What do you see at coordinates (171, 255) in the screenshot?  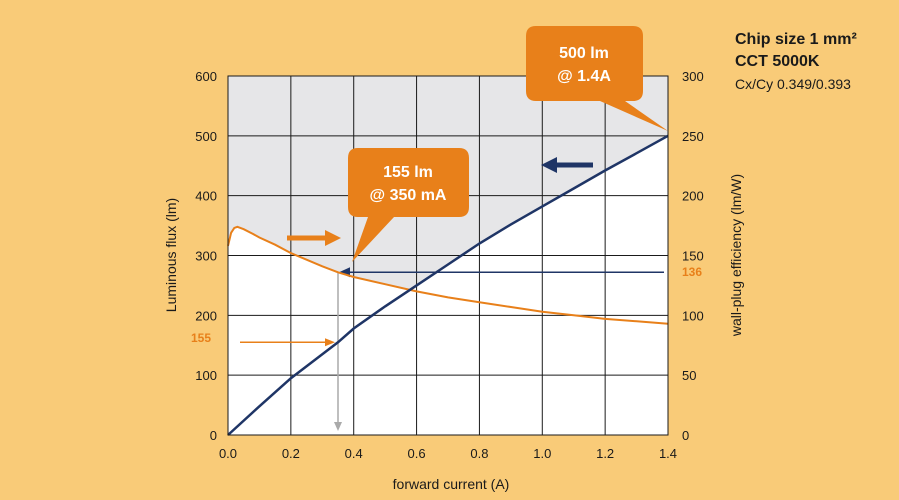 I see `y-axis-label: Luminous flux (lm)` at bounding box center [171, 255].